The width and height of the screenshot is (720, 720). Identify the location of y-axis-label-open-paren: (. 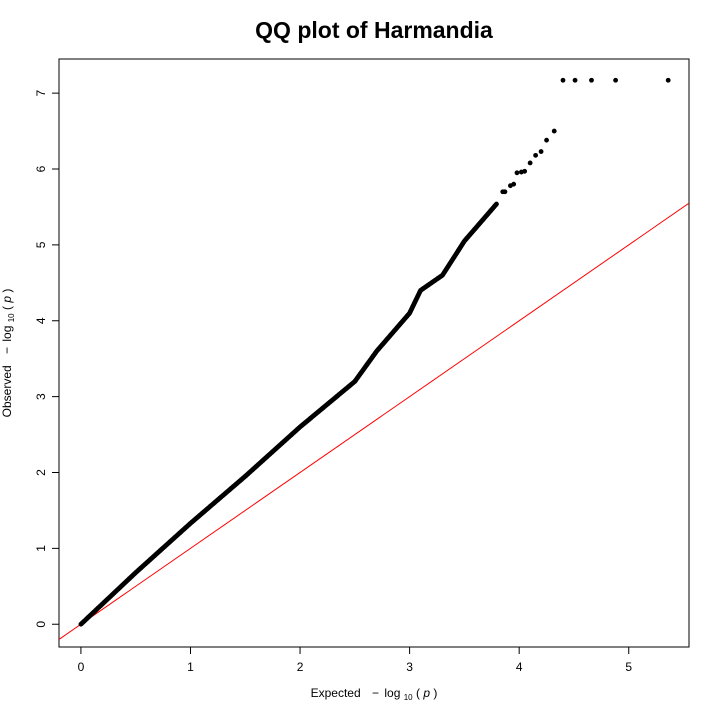
(7, 308).